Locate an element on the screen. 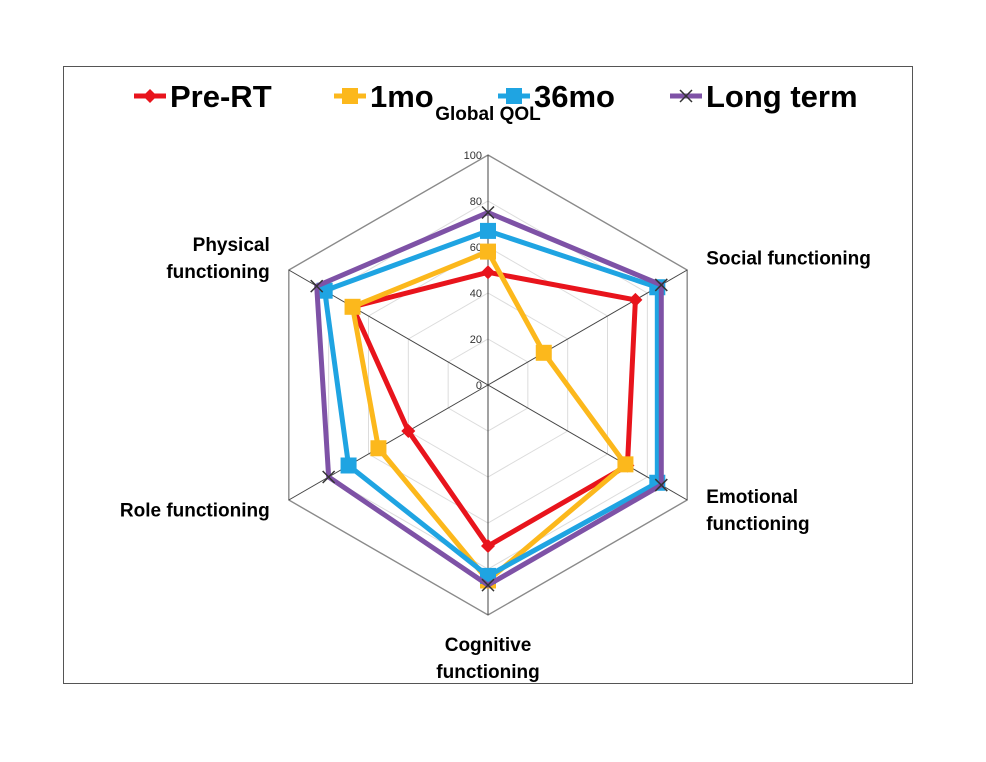  tick-label: 40 is located at coordinates (476, 294).